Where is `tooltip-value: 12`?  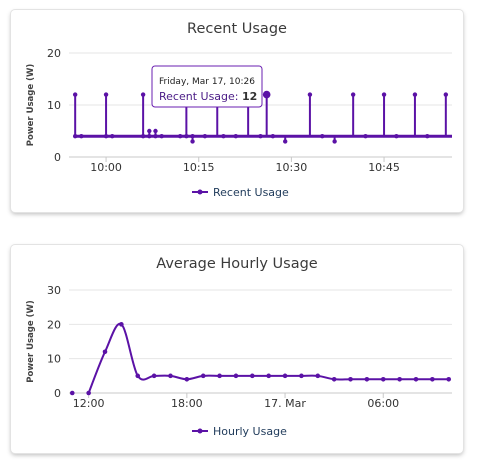 tooltip-value: 12 is located at coordinates (249, 96).